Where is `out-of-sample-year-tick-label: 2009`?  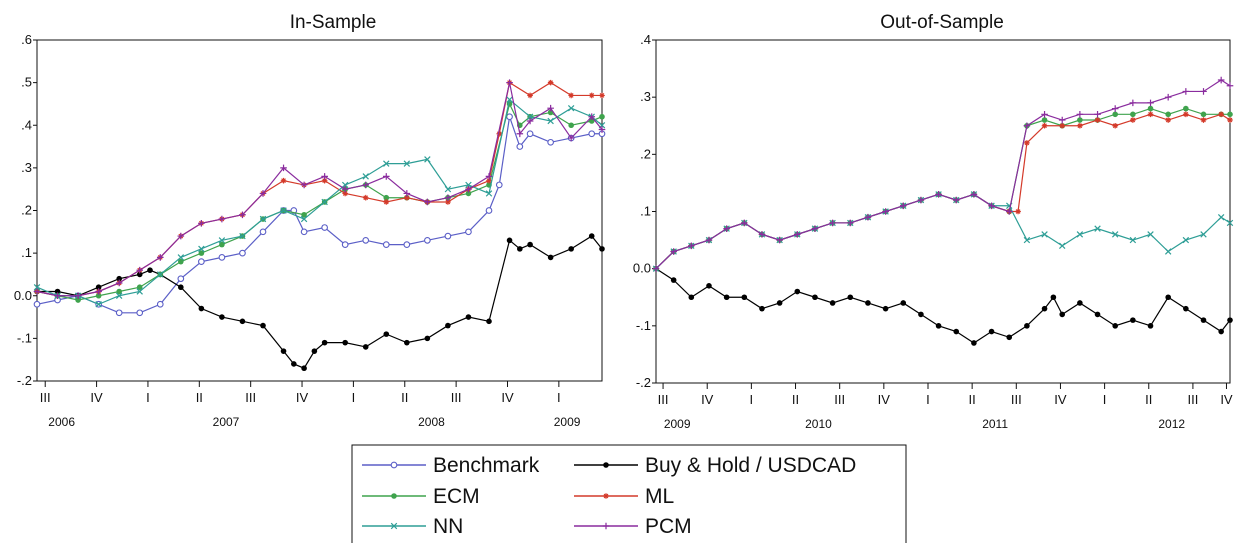 out-of-sample-year-tick-label: 2009 is located at coordinates (677, 424).